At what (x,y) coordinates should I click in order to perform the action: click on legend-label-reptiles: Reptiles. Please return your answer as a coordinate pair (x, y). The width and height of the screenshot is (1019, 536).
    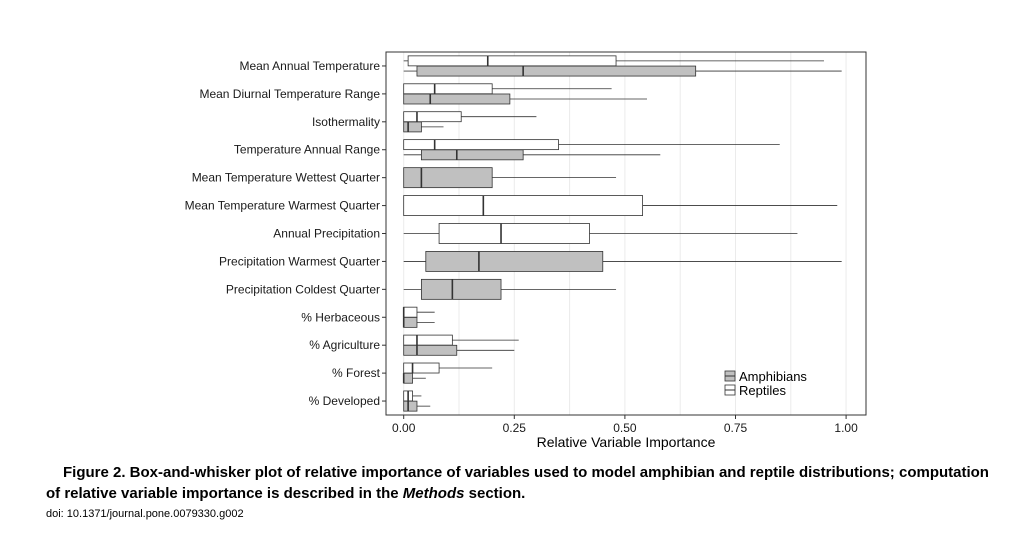
    Looking at the image, I should click on (762, 390).